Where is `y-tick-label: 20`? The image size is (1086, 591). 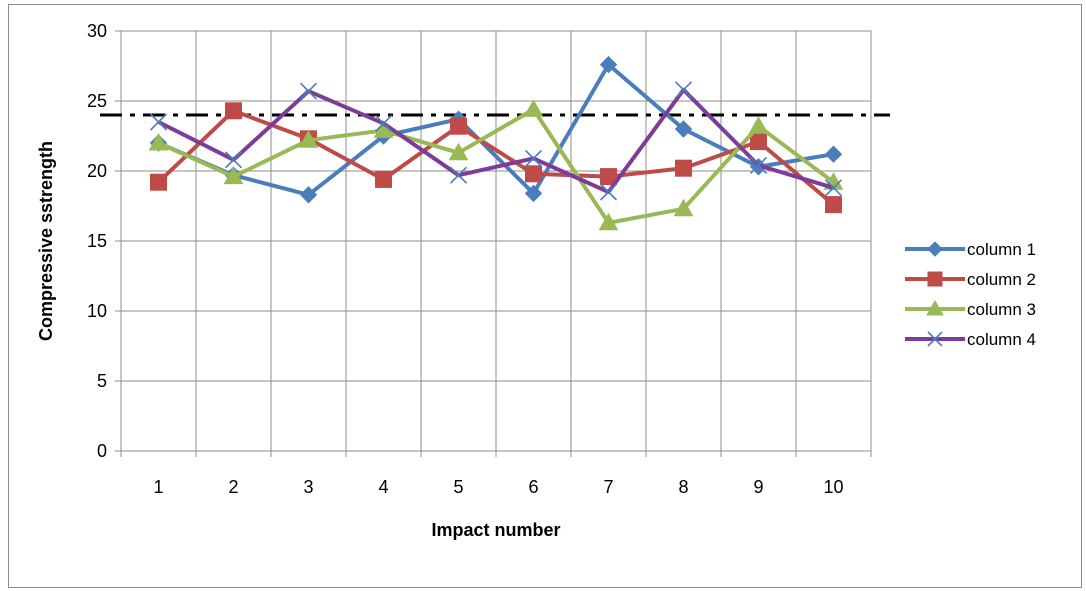 y-tick-label: 20 is located at coordinates (97, 171).